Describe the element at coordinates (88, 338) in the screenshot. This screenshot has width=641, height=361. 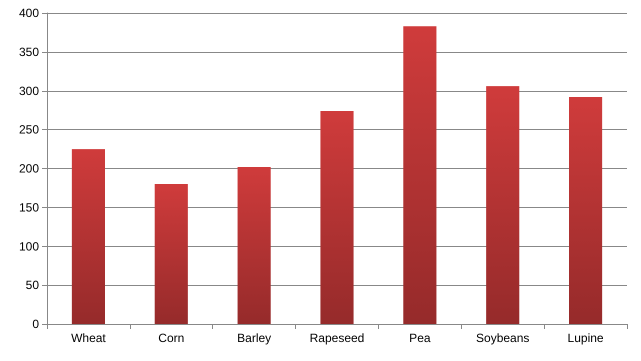
I see `x-tick-label: Wheat` at that location.